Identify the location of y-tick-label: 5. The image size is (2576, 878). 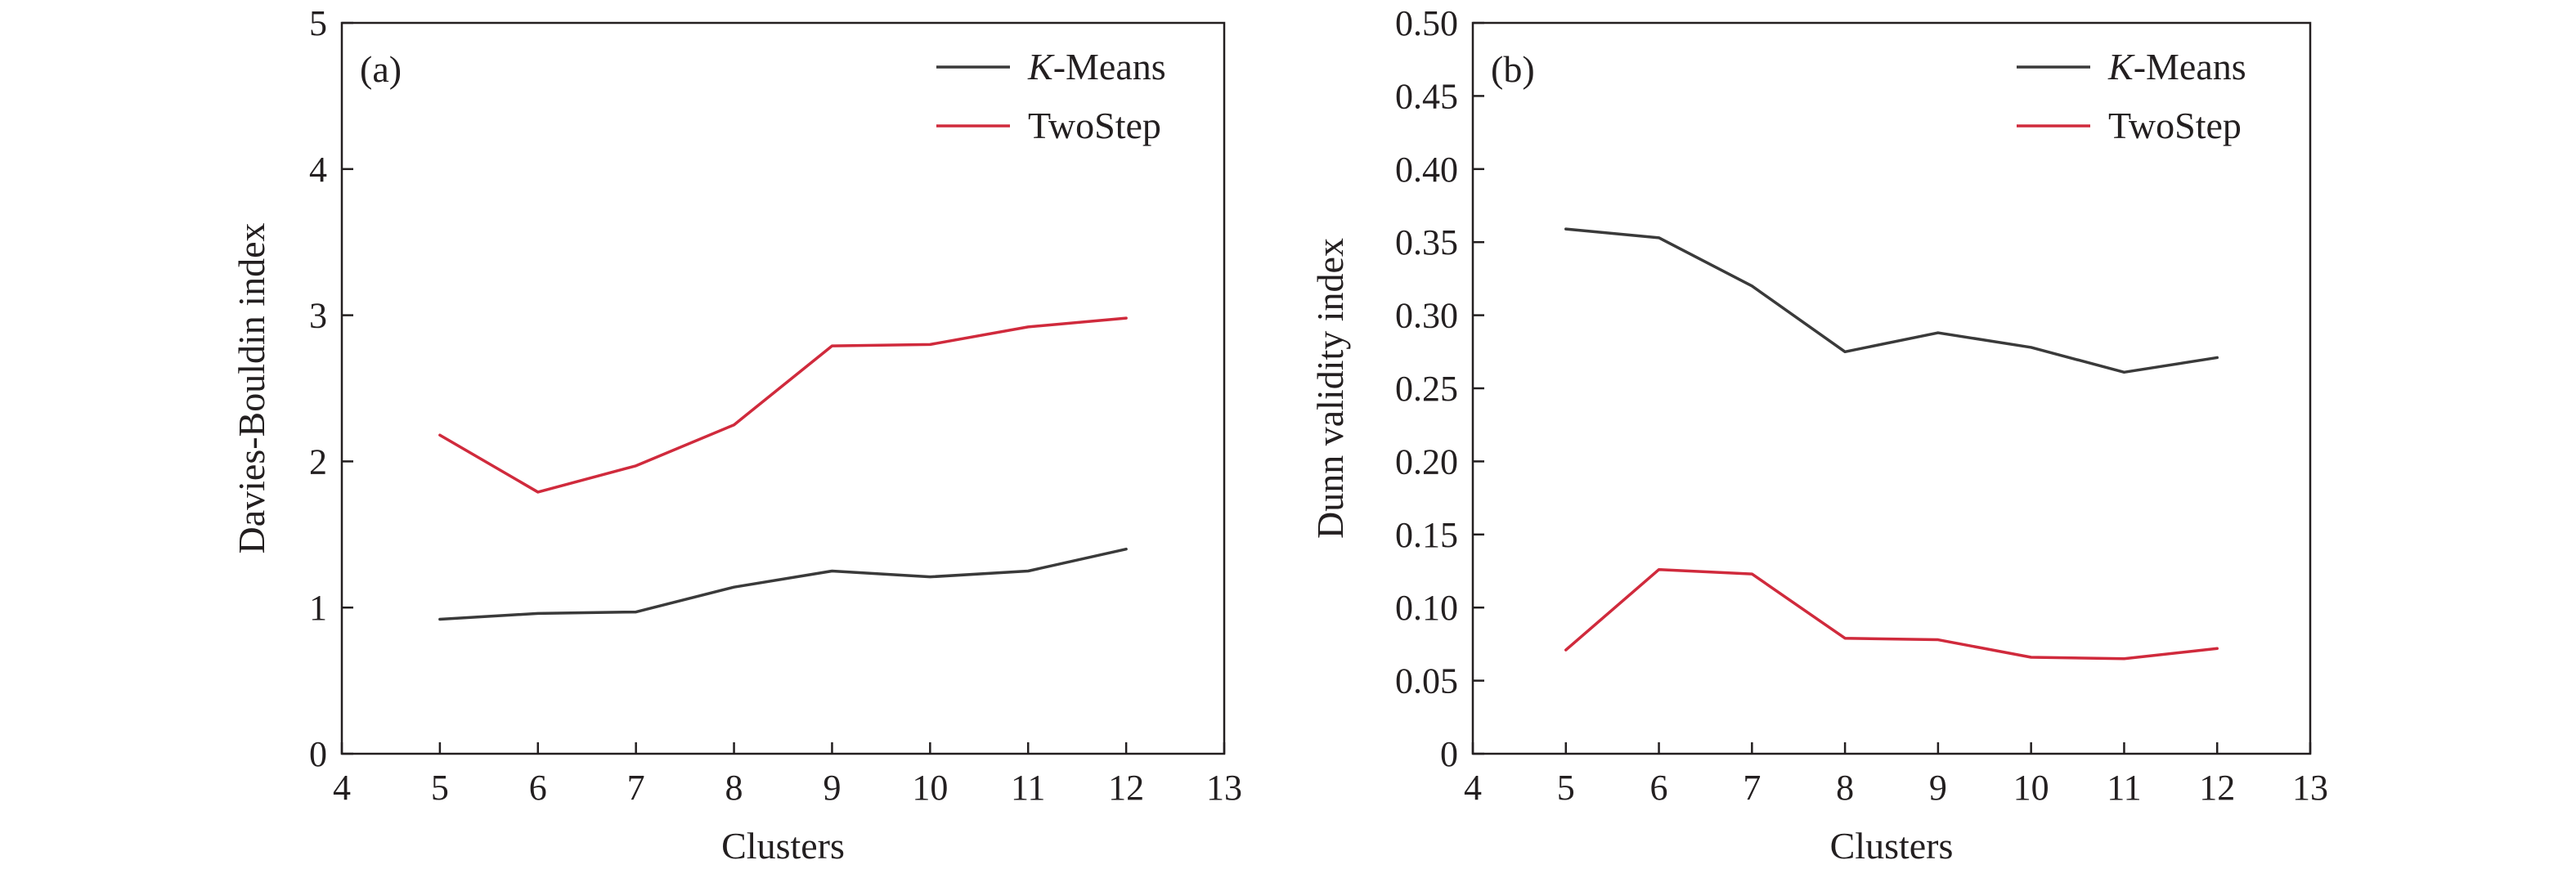
(318, 23).